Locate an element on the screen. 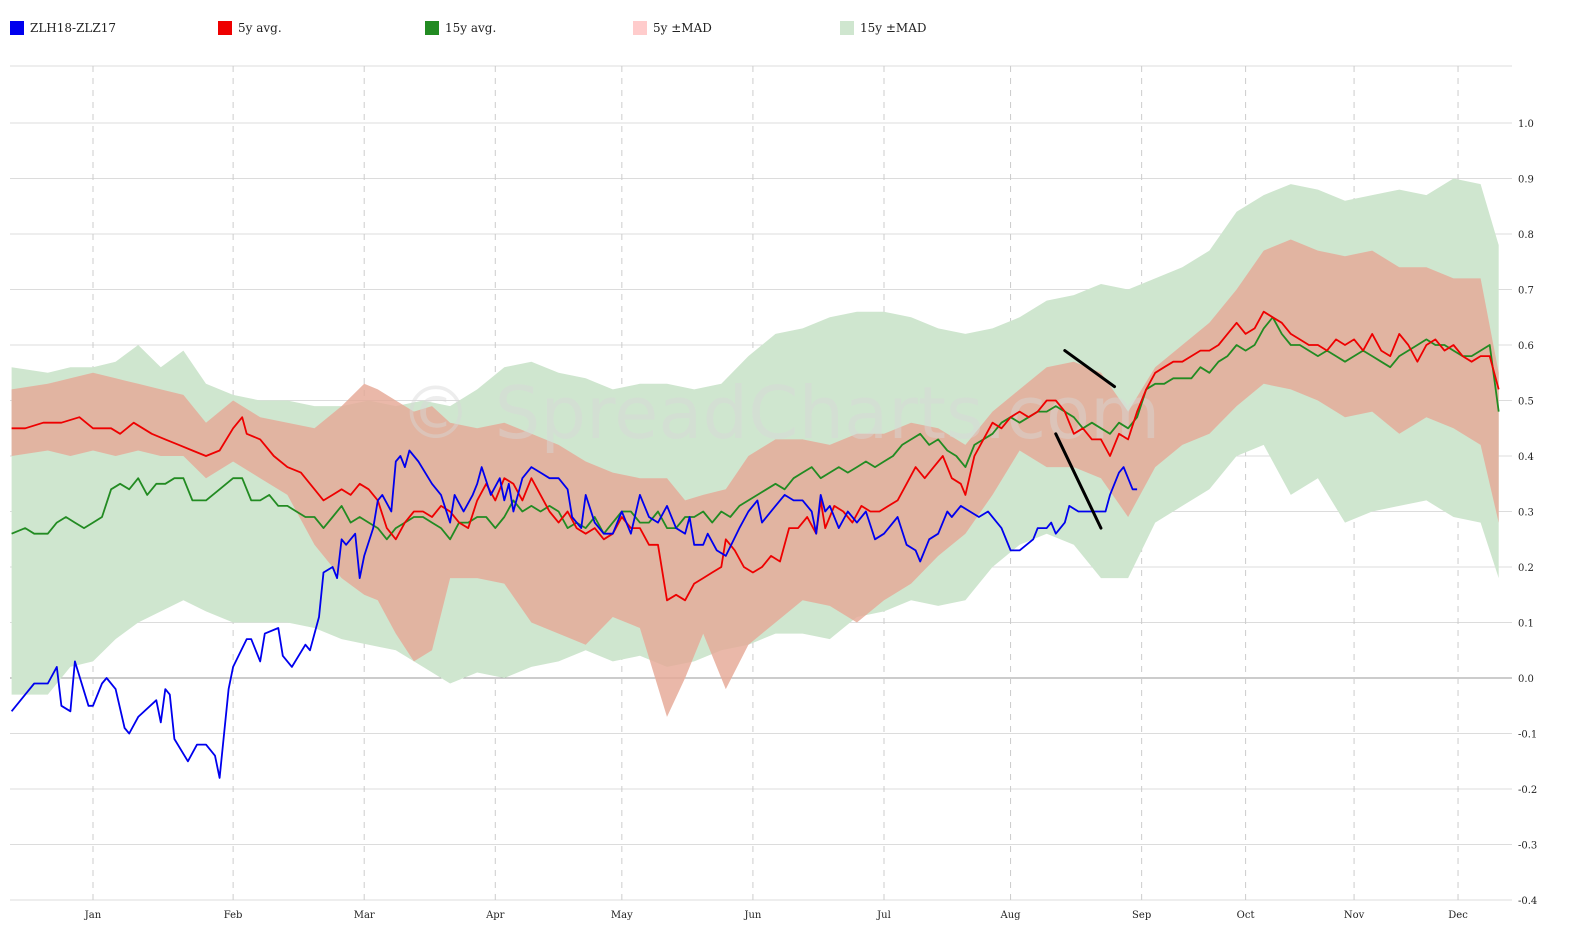 The height and width of the screenshot is (938, 1570). legend-label: 15y avg. is located at coordinates (471, 28).